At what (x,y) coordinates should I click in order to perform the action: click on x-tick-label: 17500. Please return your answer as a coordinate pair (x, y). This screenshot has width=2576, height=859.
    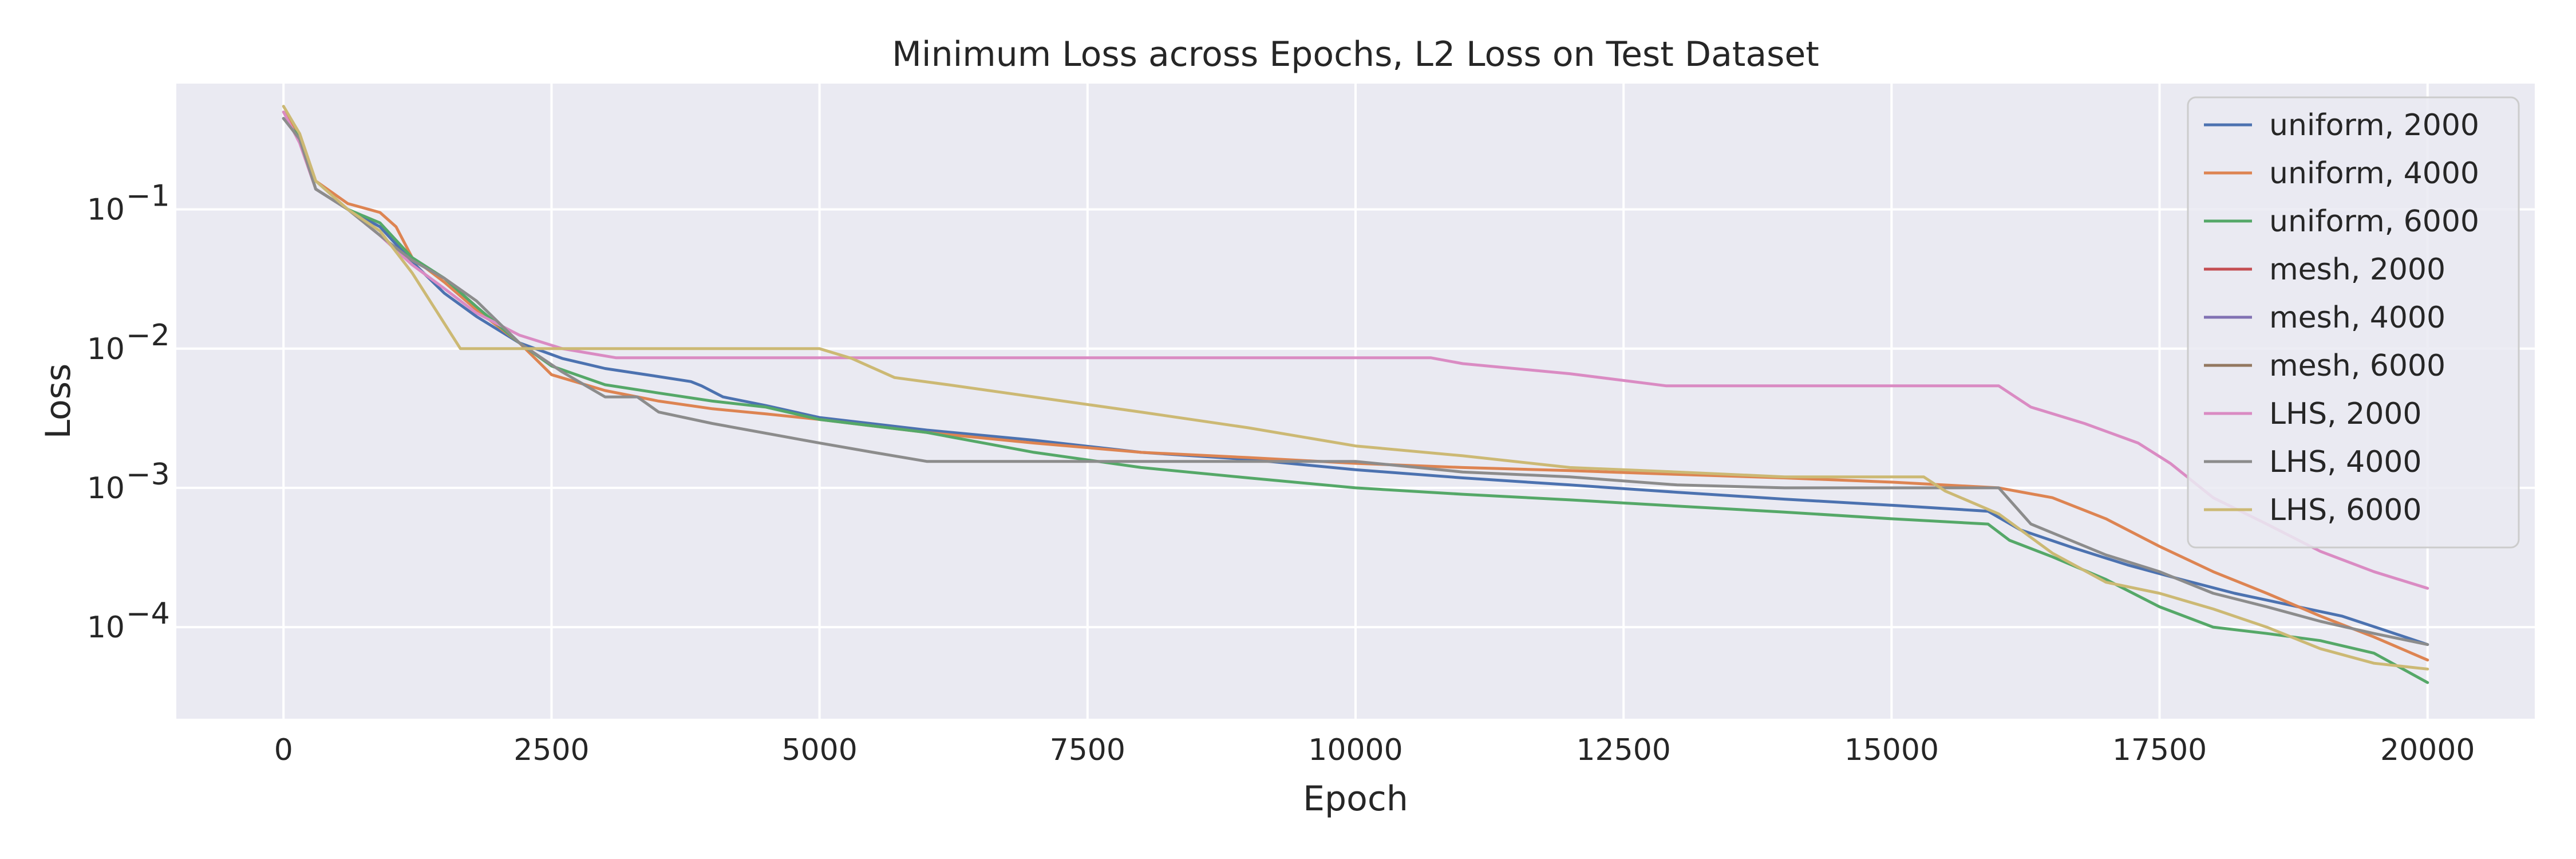
    Looking at the image, I should click on (2159, 750).